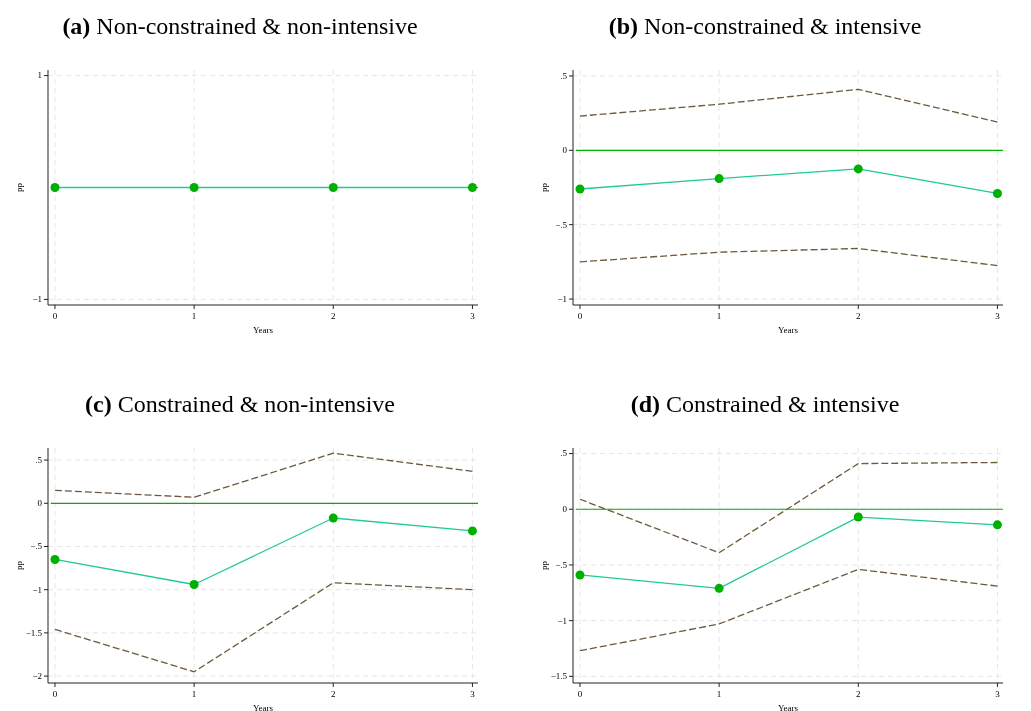 This screenshot has width=1031, height=711. What do you see at coordinates (765, 404) in the screenshot?
I see `chart-title: (d) Constrained & intensive` at bounding box center [765, 404].